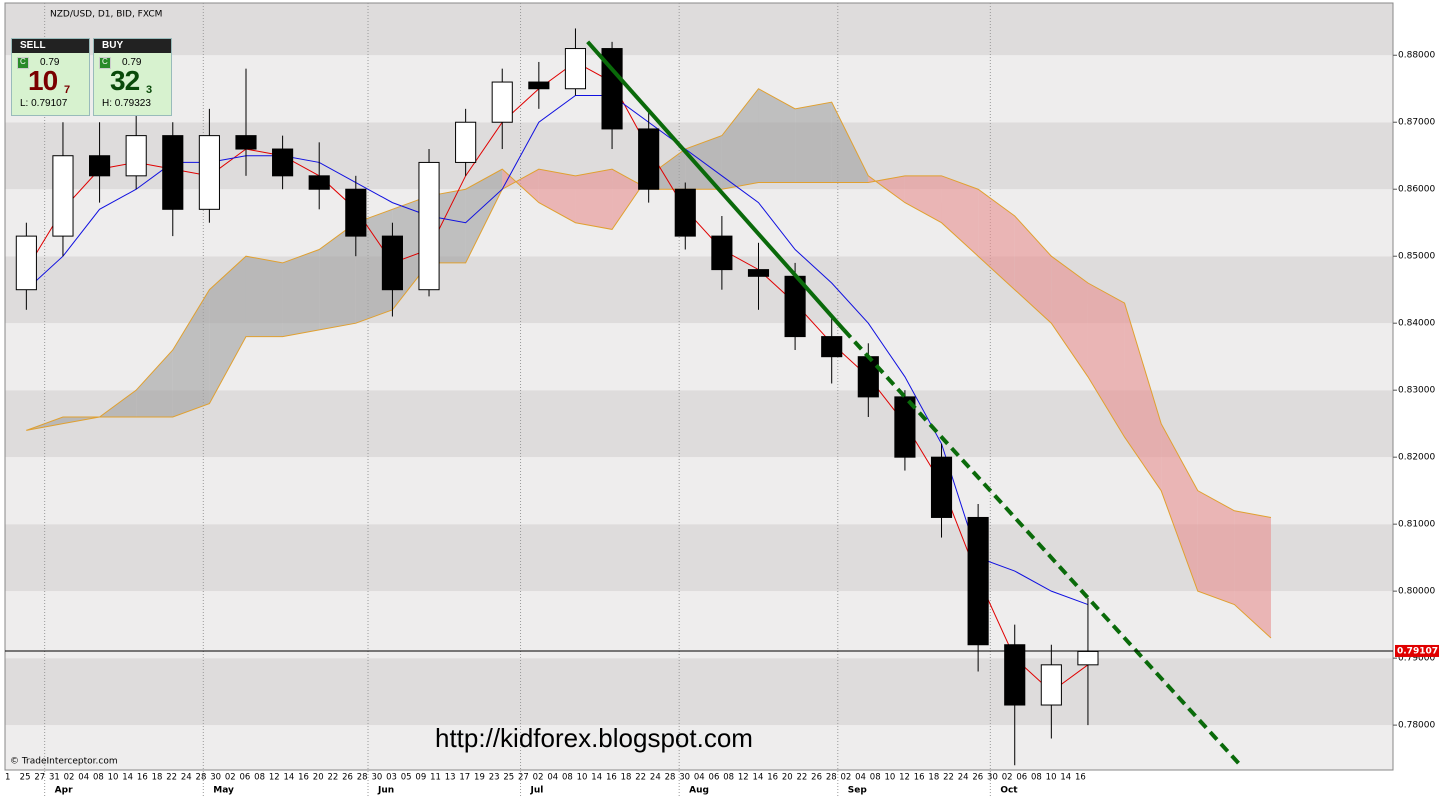 Image resolution: width=1440 pixels, height=807 pixels. Describe the element at coordinates (391, 778) in the screenshot. I see `day-label: 03` at that location.